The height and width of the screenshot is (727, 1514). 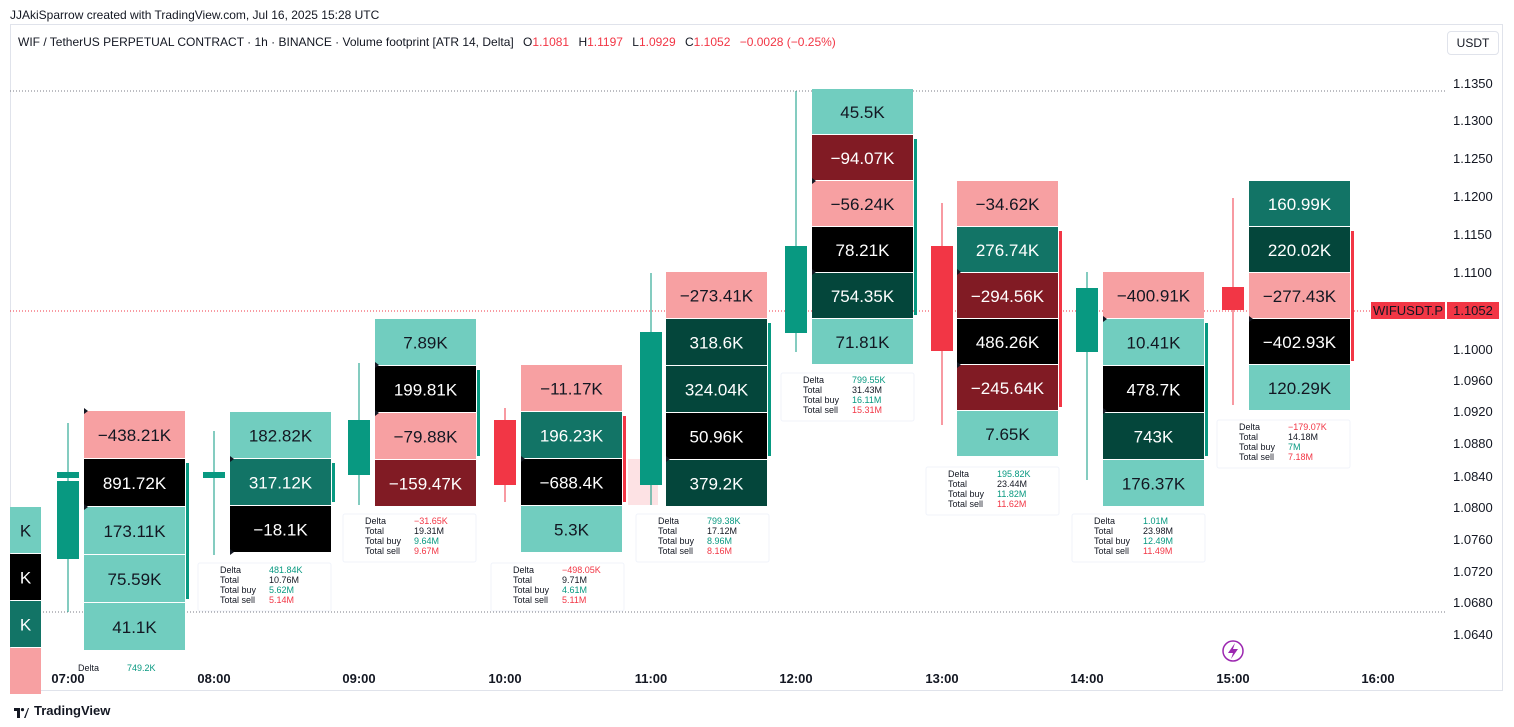 I want to click on footprint-cell-value: 45.5K, so click(x=862, y=112).